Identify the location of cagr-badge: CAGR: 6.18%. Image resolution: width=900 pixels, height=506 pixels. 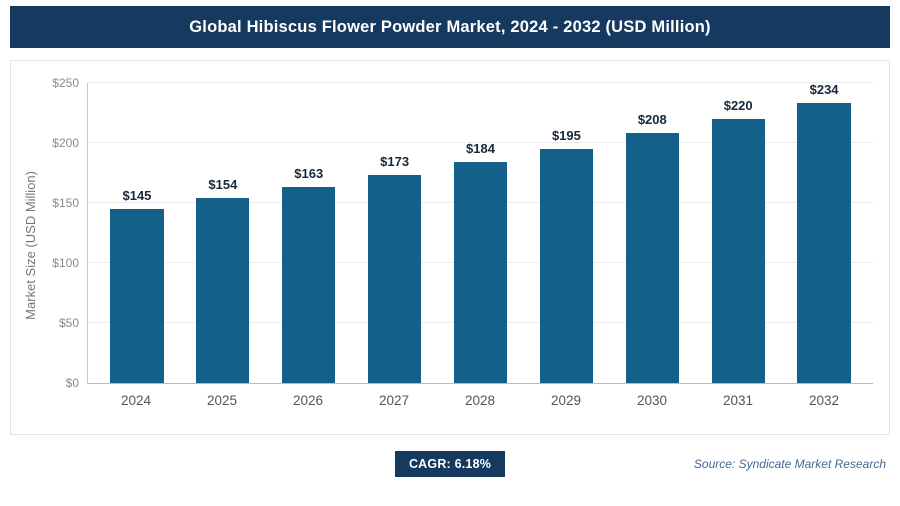
(450, 464).